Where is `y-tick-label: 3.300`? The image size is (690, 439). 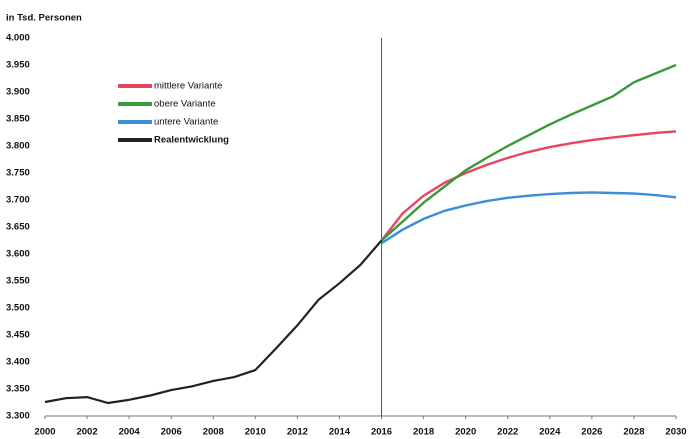 y-tick-label: 3.300 is located at coordinates (18, 416).